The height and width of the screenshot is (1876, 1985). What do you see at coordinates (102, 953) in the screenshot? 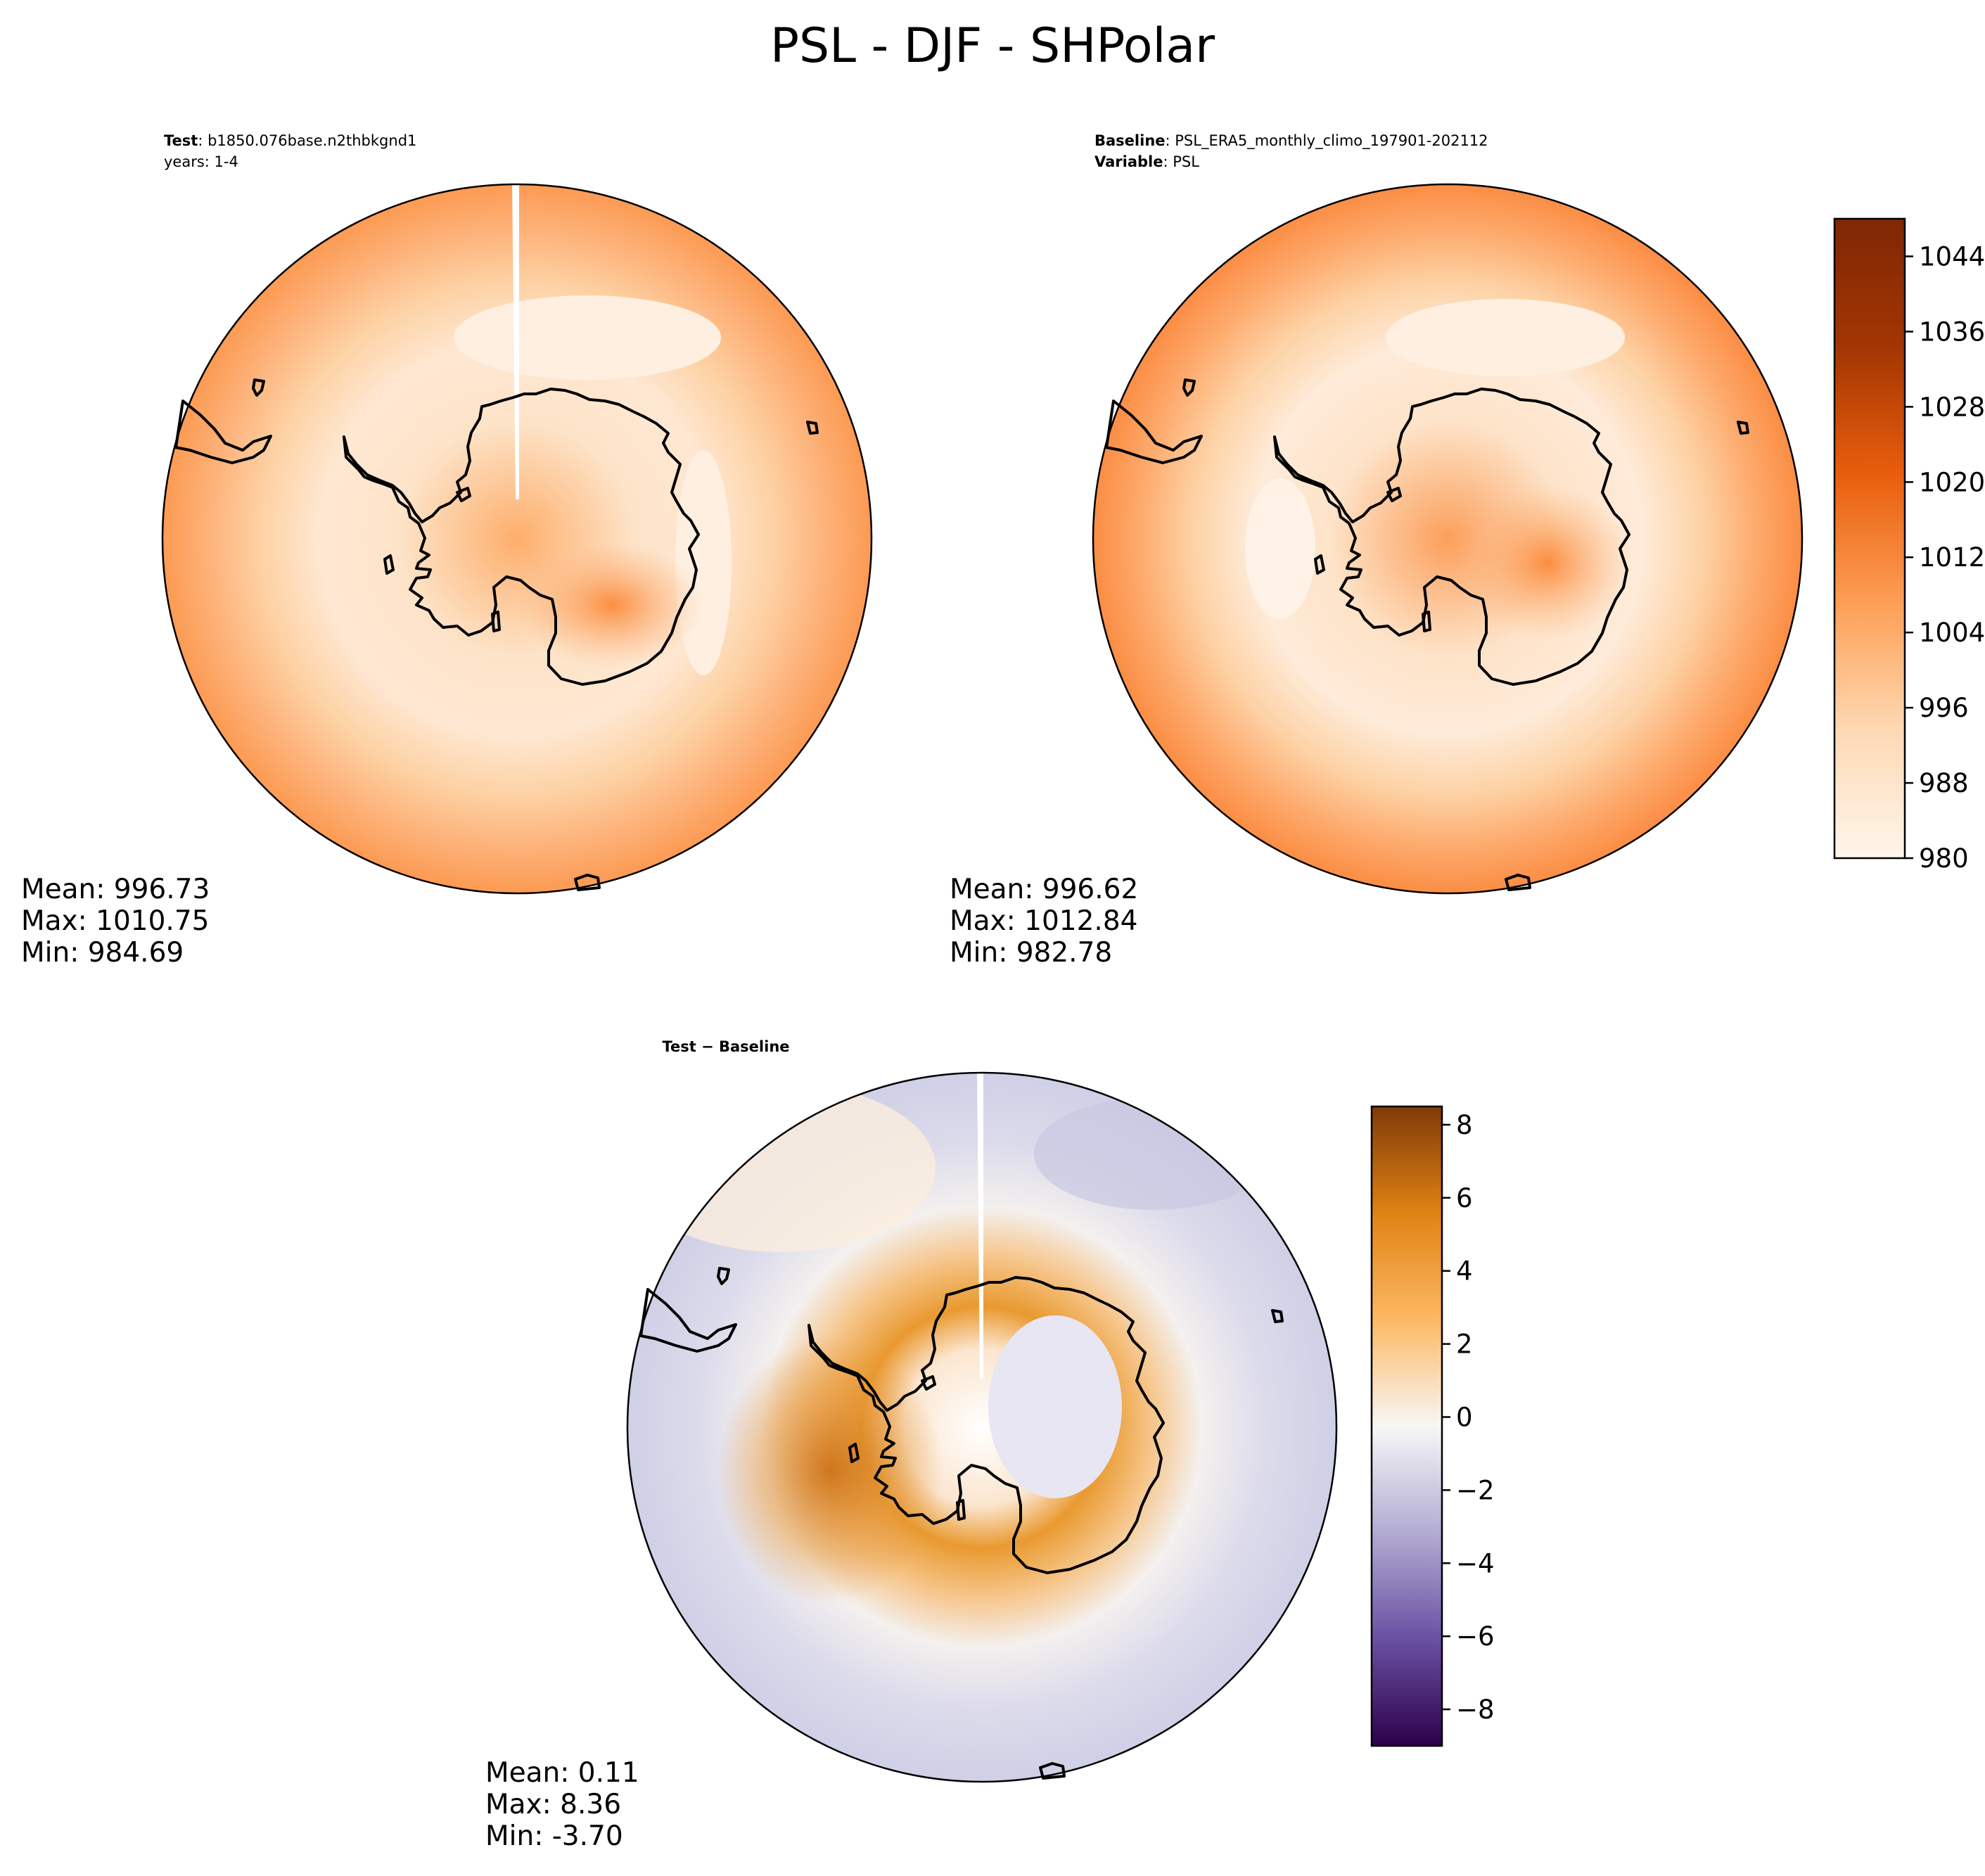
I see `test-min: Min: 984.69` at bounding box center [102, 953].